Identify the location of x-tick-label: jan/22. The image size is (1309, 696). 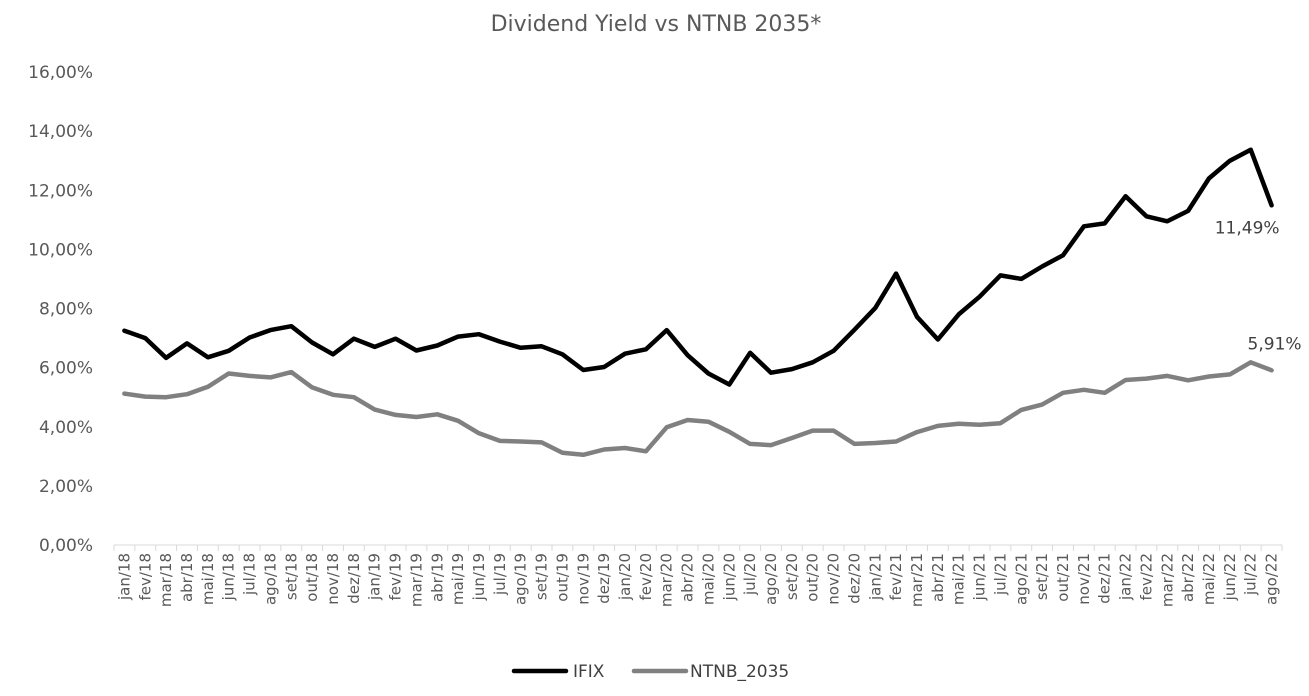
(1126, 577).